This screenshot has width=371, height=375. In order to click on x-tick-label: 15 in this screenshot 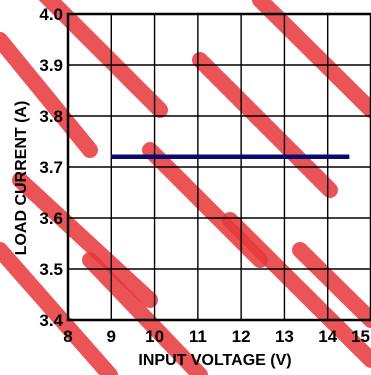, I will do `click(360, 336)`.